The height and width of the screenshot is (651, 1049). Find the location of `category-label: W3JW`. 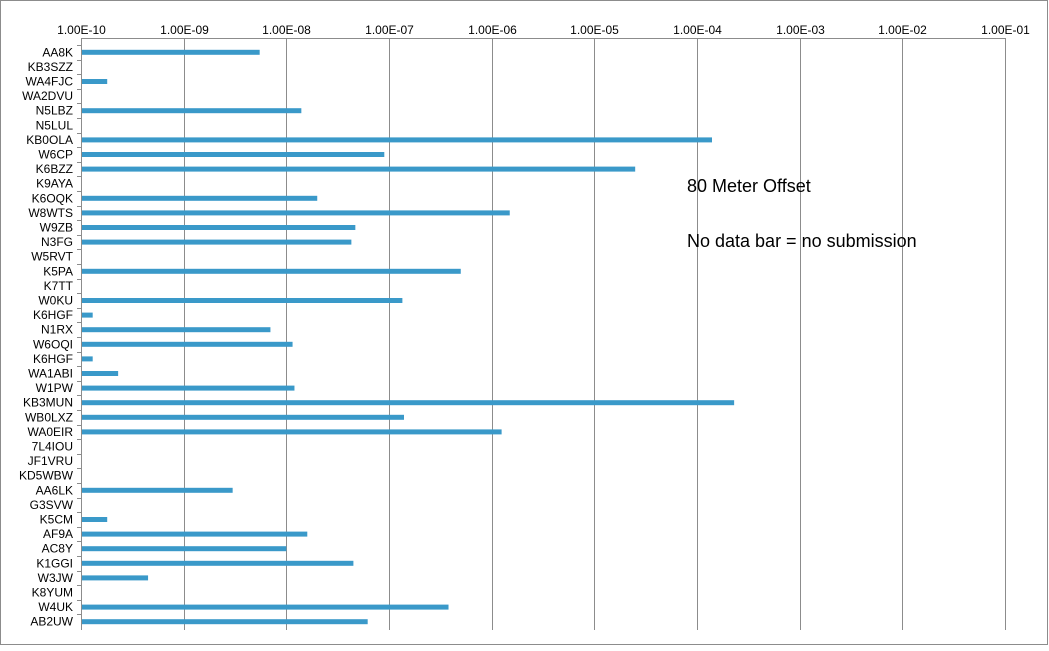

category-label: W3JW is located at coordinates (56, 578).